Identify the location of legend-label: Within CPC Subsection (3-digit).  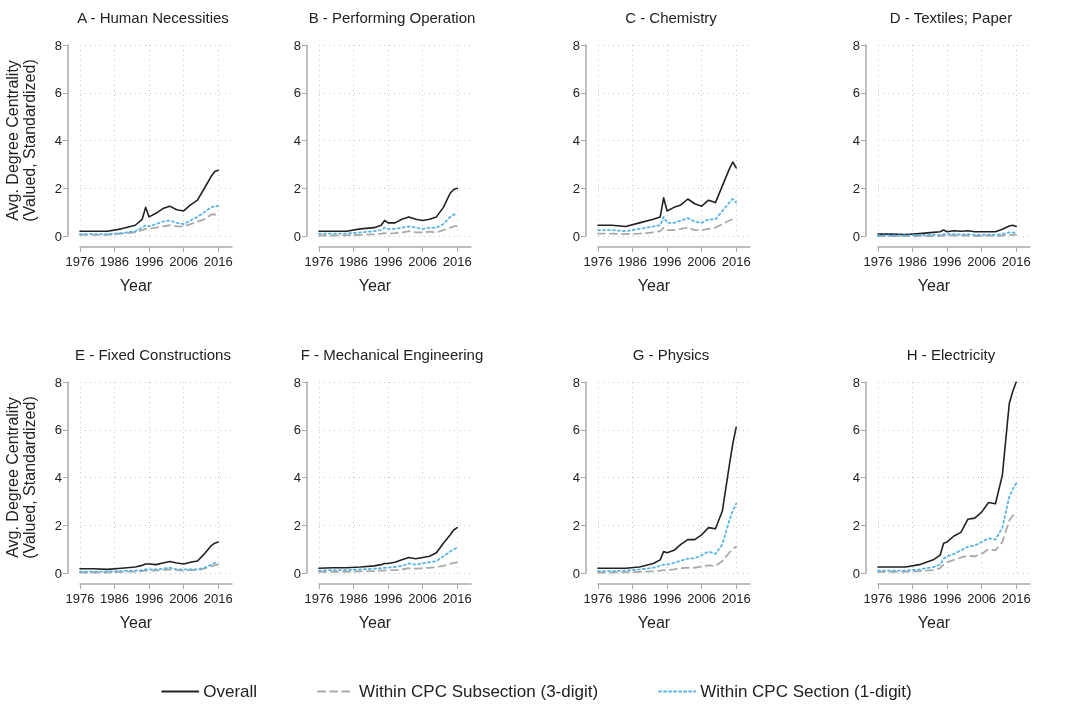
(479, 691).